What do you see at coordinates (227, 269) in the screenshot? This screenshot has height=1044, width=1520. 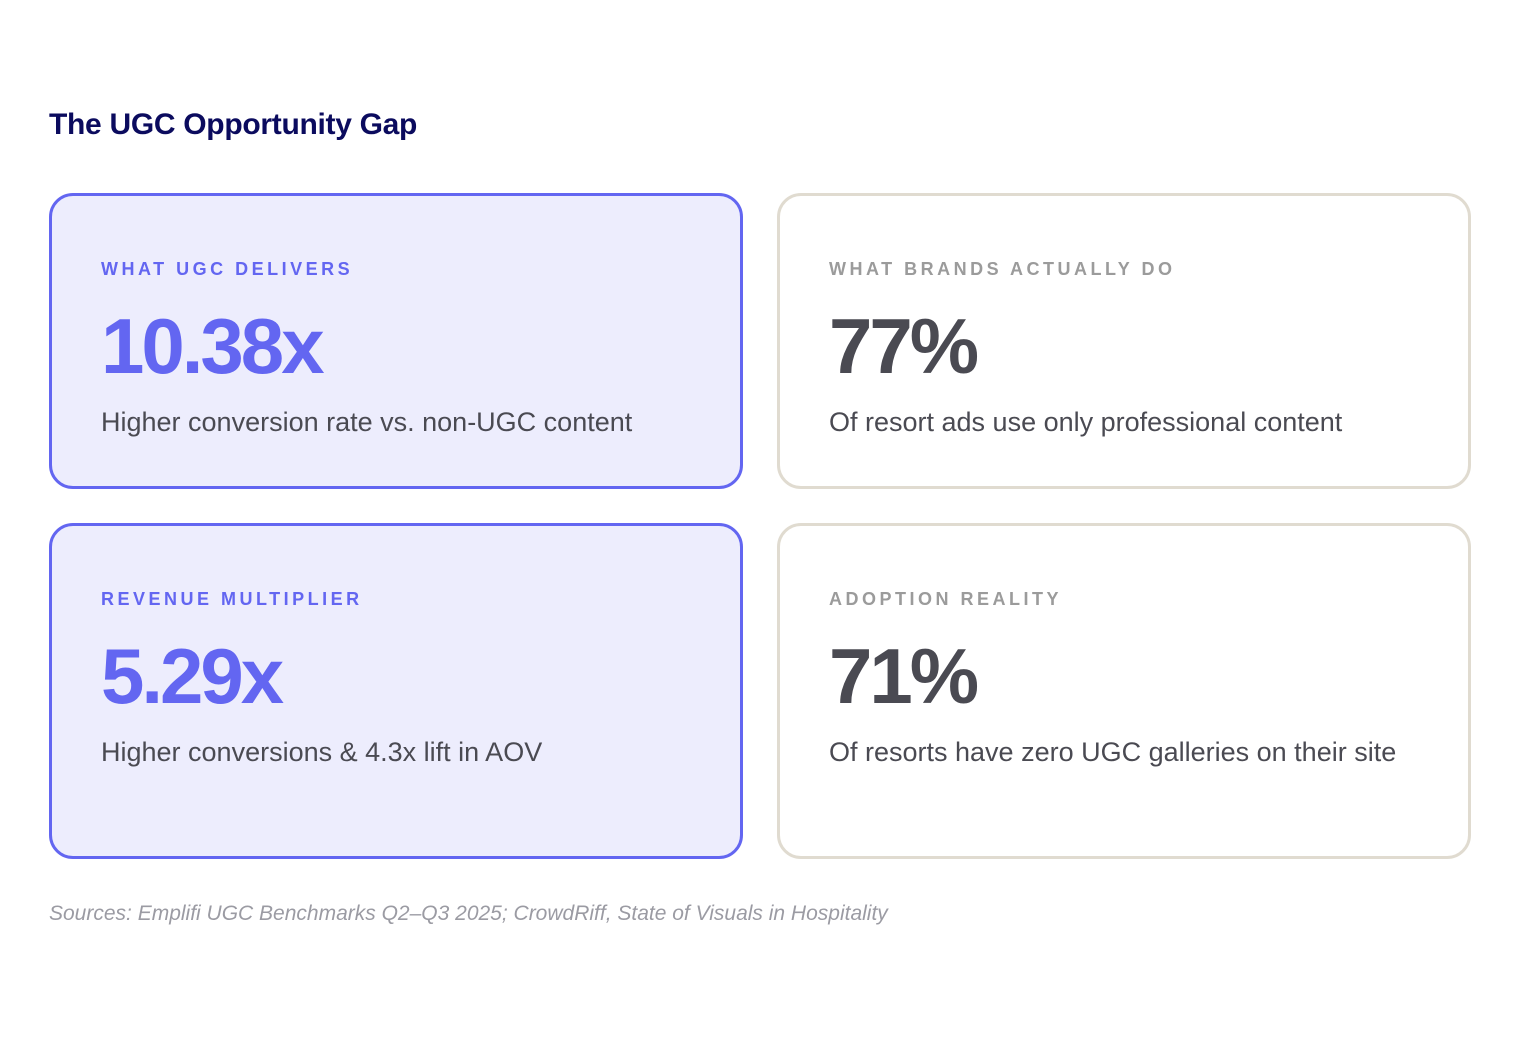 I see `card-label: WHAT UGC DELIVERS` at bounding box center [227, 269].